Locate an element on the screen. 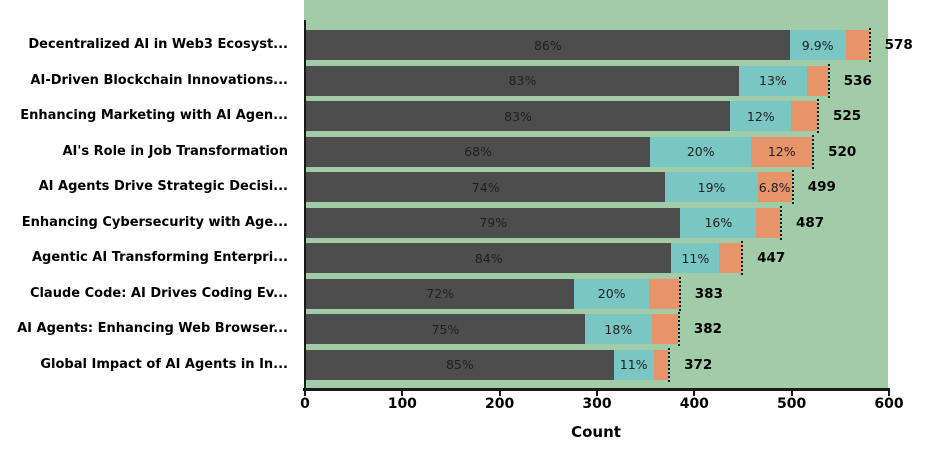  segment-percent-label: 16% is located at coordinates (718, 223).